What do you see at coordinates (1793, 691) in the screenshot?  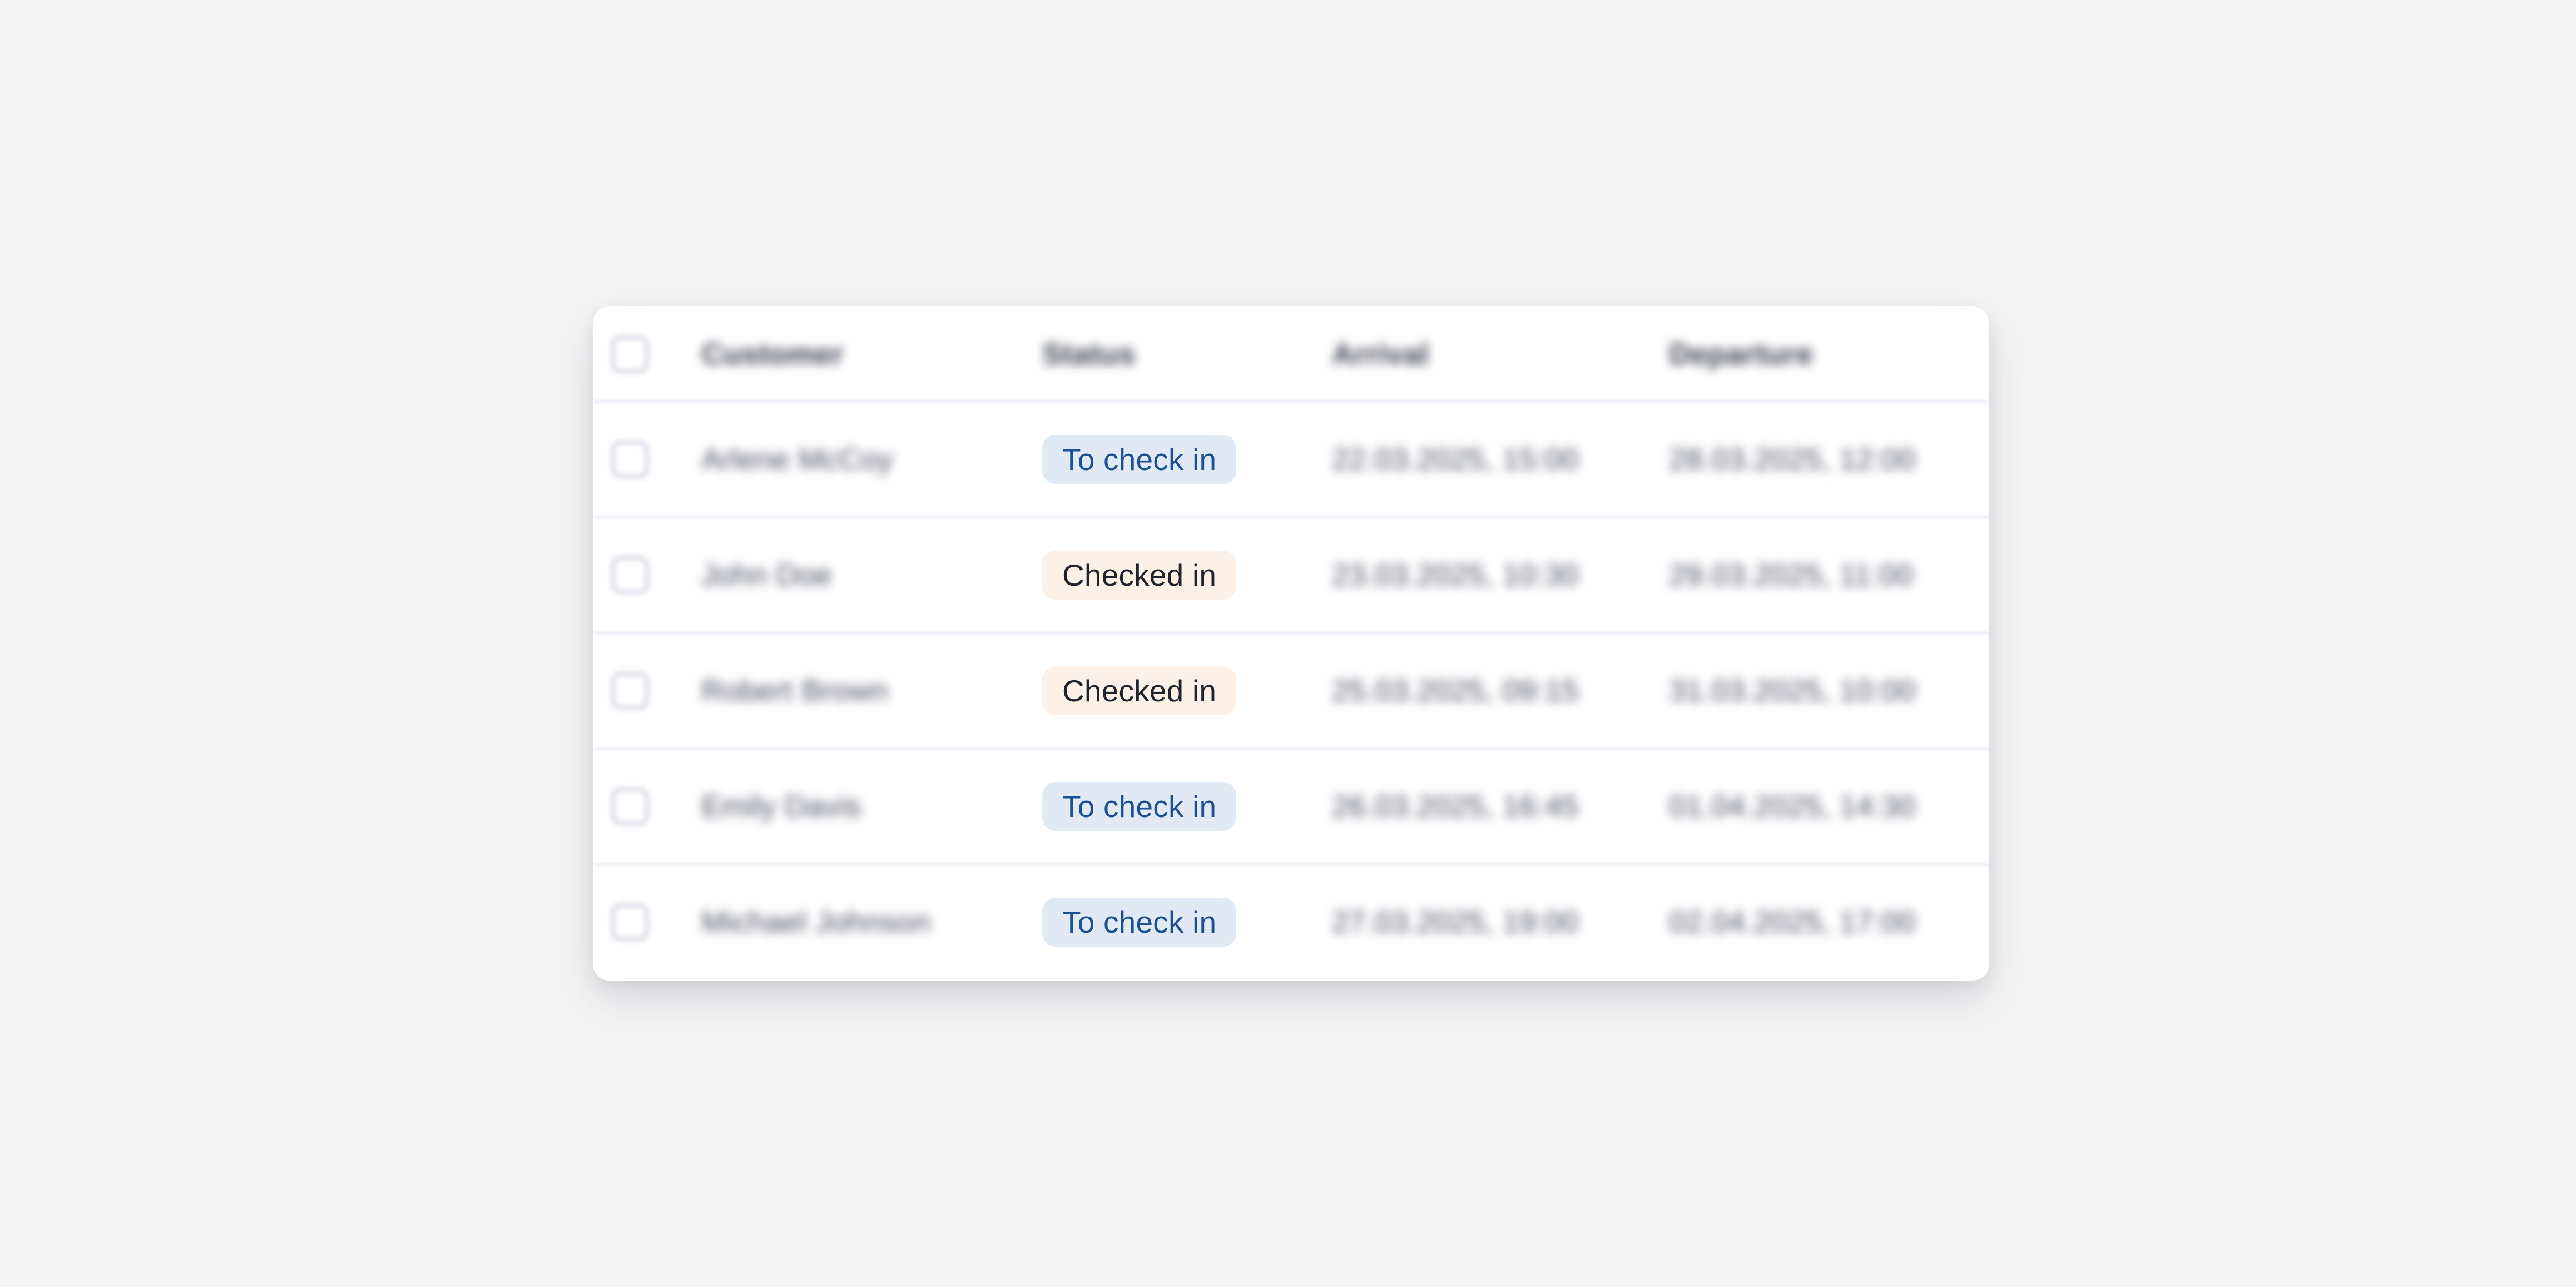 I see `departure-datetime: 31.03.2025, 10:00` at bounding box center [1793, 691].